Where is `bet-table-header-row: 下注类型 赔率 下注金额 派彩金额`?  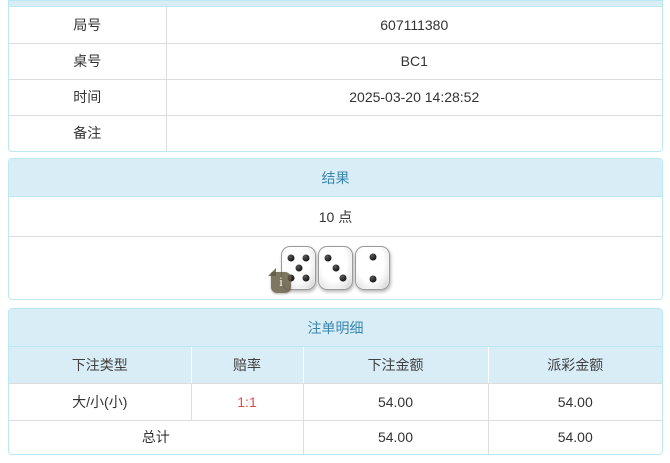 bet-table-header-row: 下注类型 赔率 下注金额 派彩金额 is located at coordinates (335, 365).